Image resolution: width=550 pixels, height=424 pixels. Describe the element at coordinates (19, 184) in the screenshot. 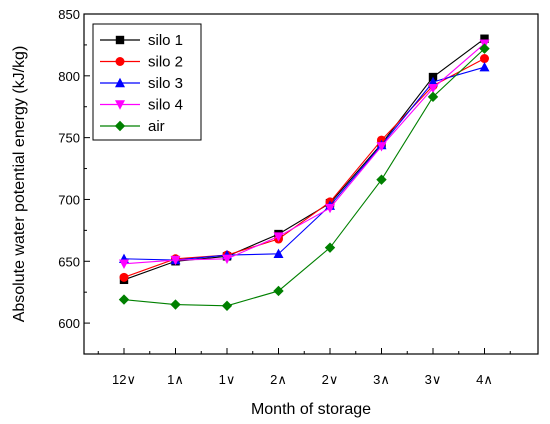

I see `y-axis-title: Absolute water potential energy (kJ/kg)` at that location.